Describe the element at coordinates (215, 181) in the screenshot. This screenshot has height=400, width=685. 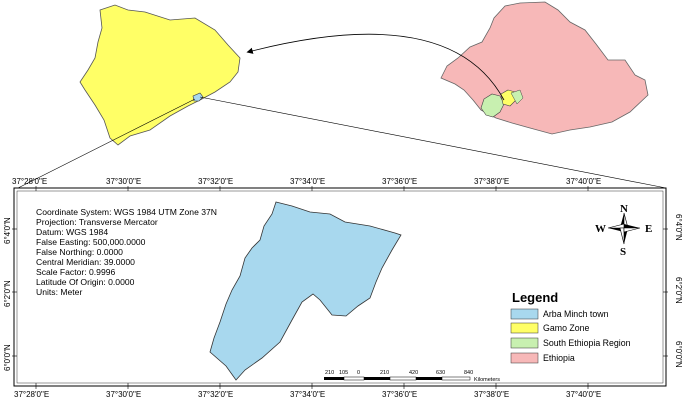
I see `x-tick-top: 37°32'0"E` at that location.